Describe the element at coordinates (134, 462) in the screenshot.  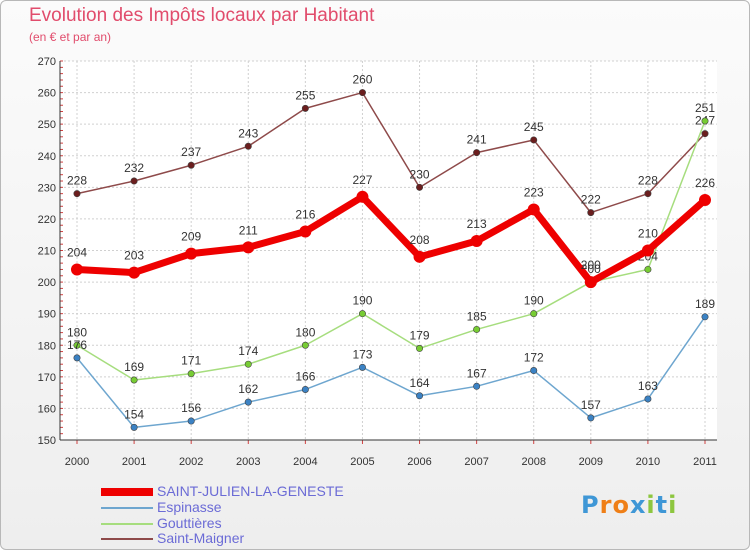
I see `x-tick-label: 2001` at that location.